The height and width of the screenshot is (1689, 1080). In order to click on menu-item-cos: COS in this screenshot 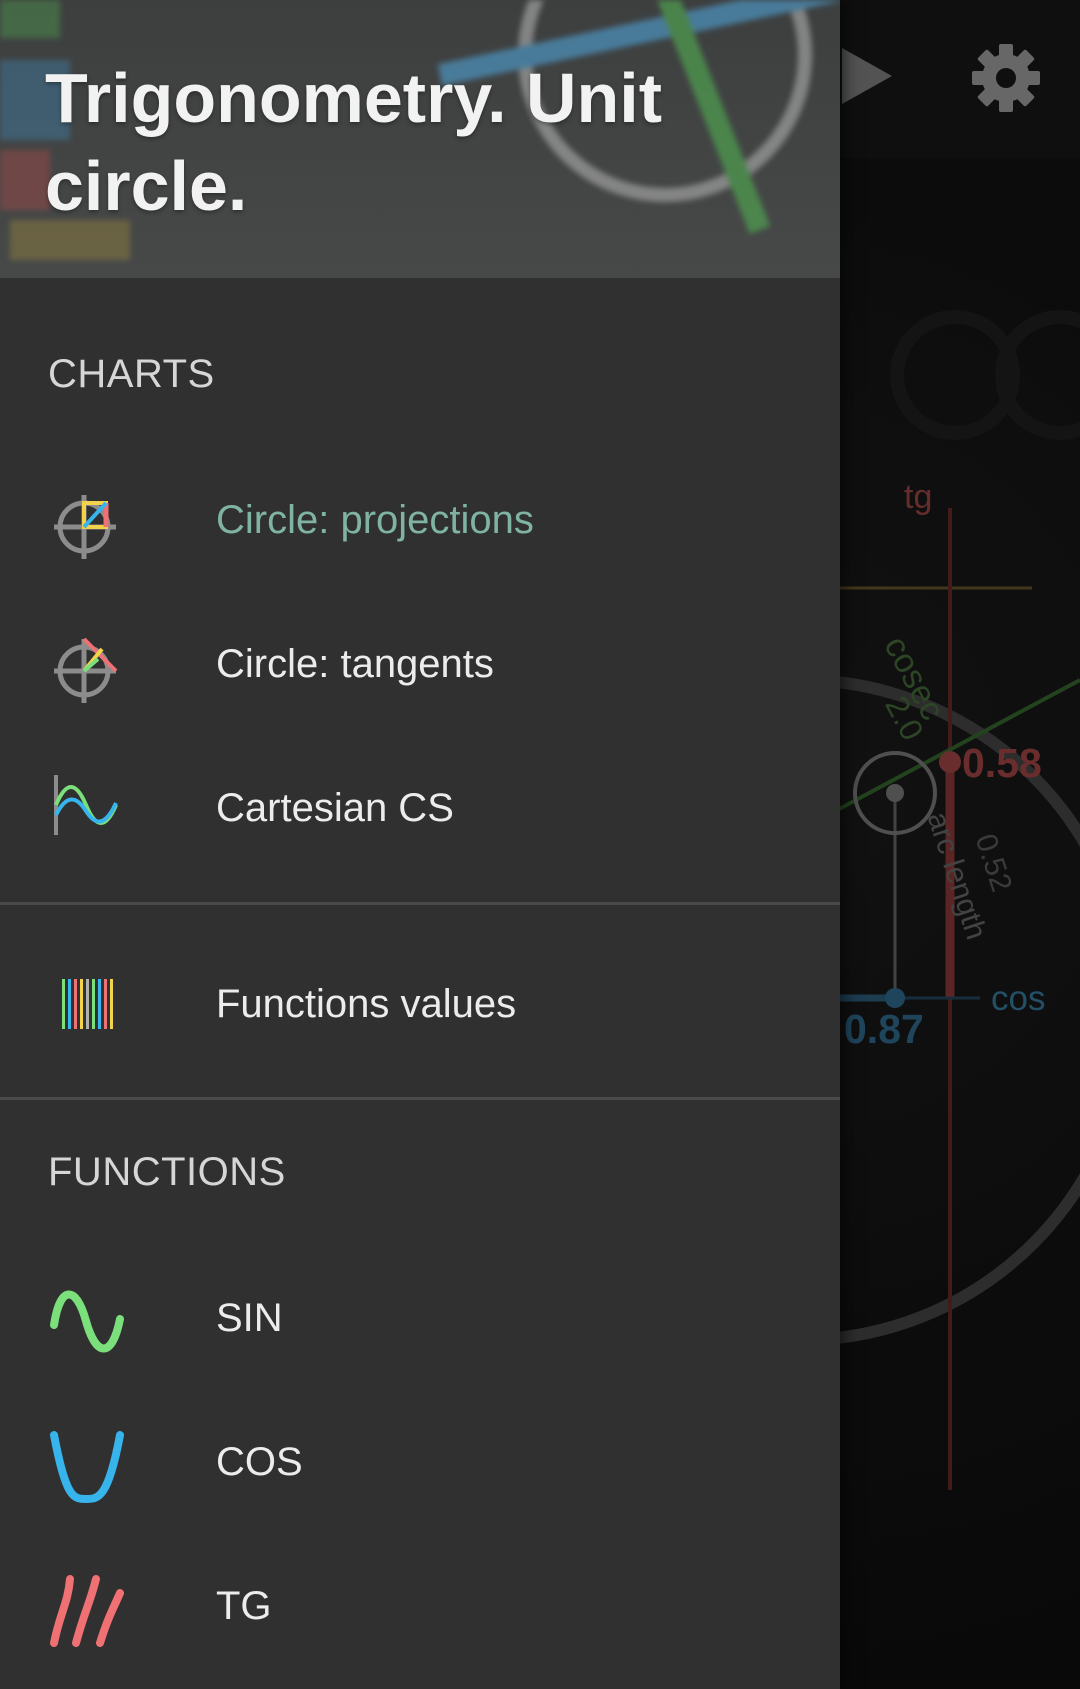, I will do `click(420, 1462)`.